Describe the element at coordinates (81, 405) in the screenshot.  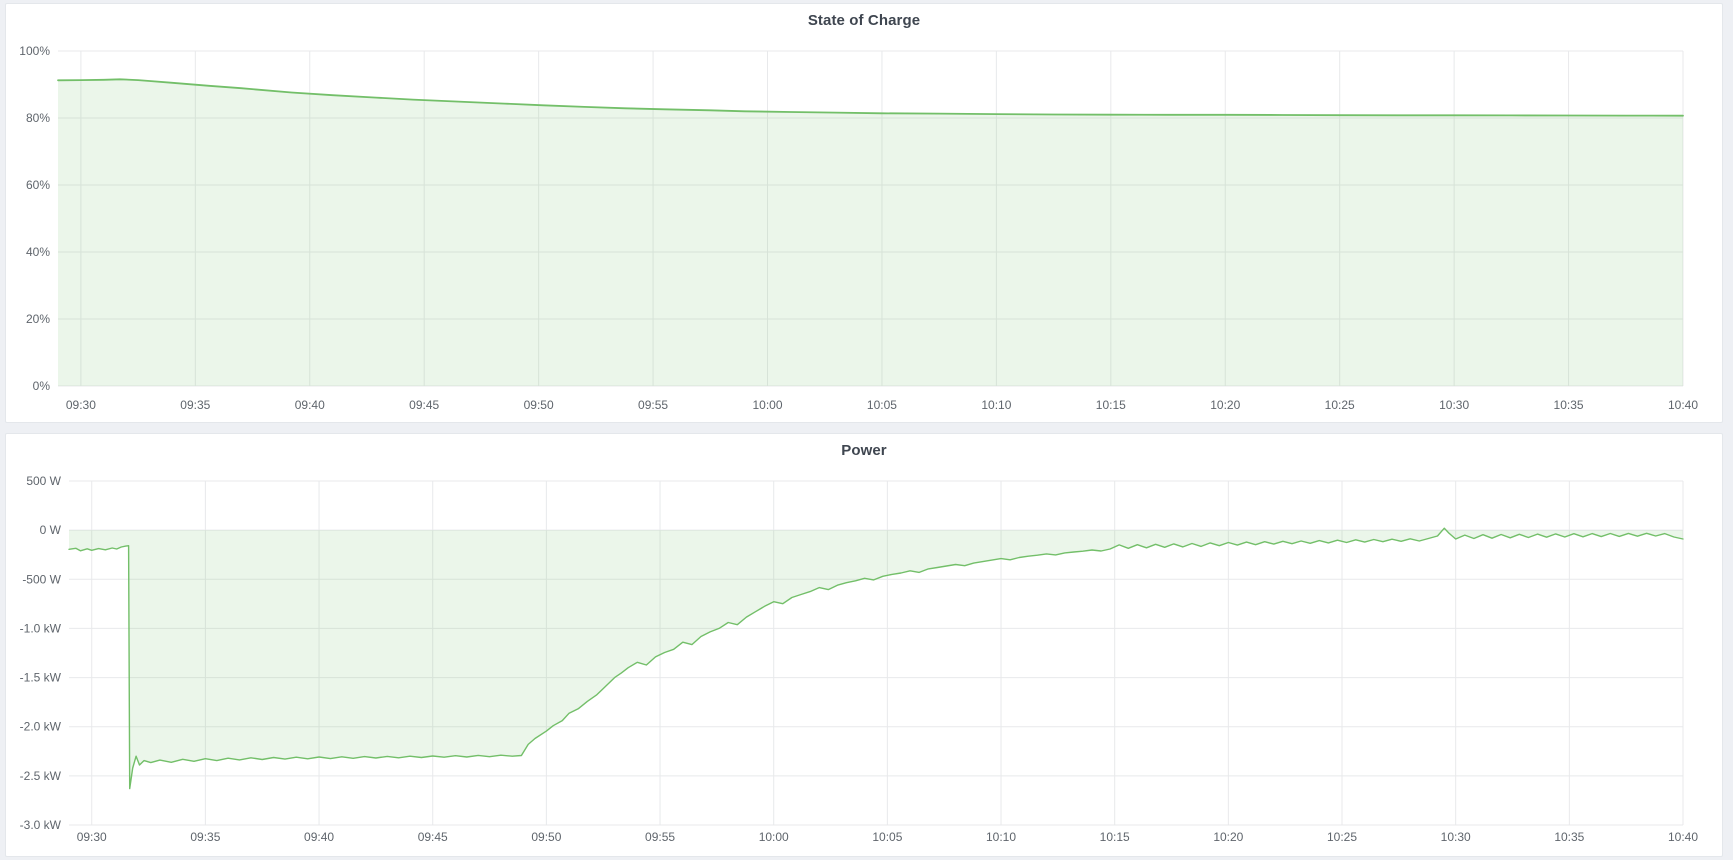
I see `soc-x-tick-label: 09:30` at that location.